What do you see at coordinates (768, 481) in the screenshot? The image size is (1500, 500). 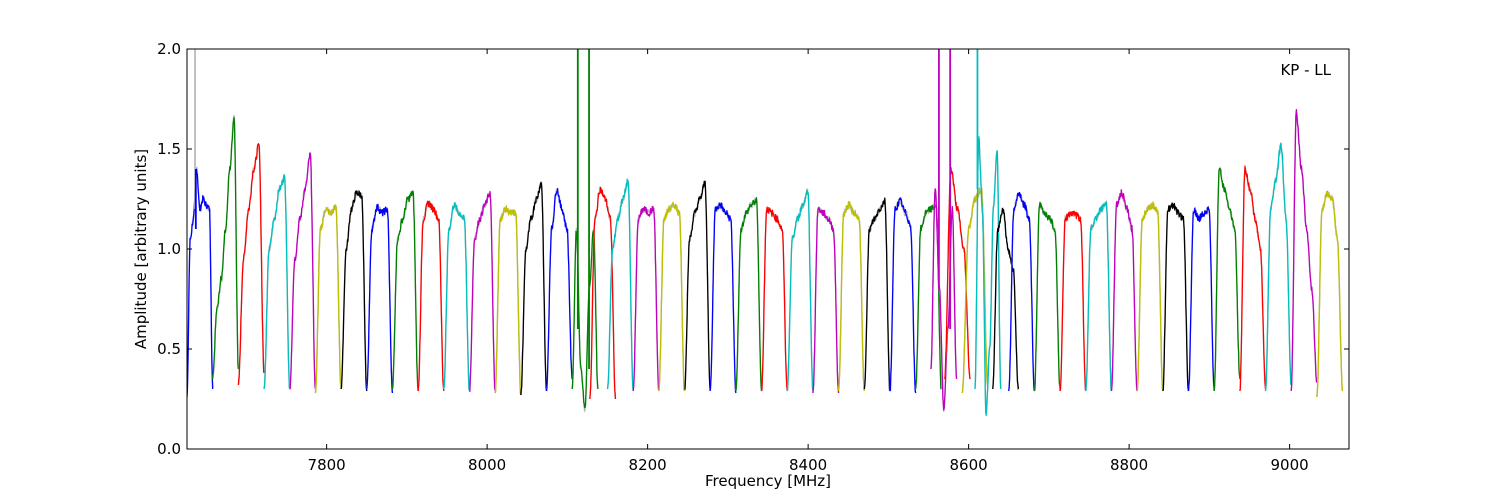 I see `x-axis-label: Frequency [MHz]` at bounding box center [768, 481].